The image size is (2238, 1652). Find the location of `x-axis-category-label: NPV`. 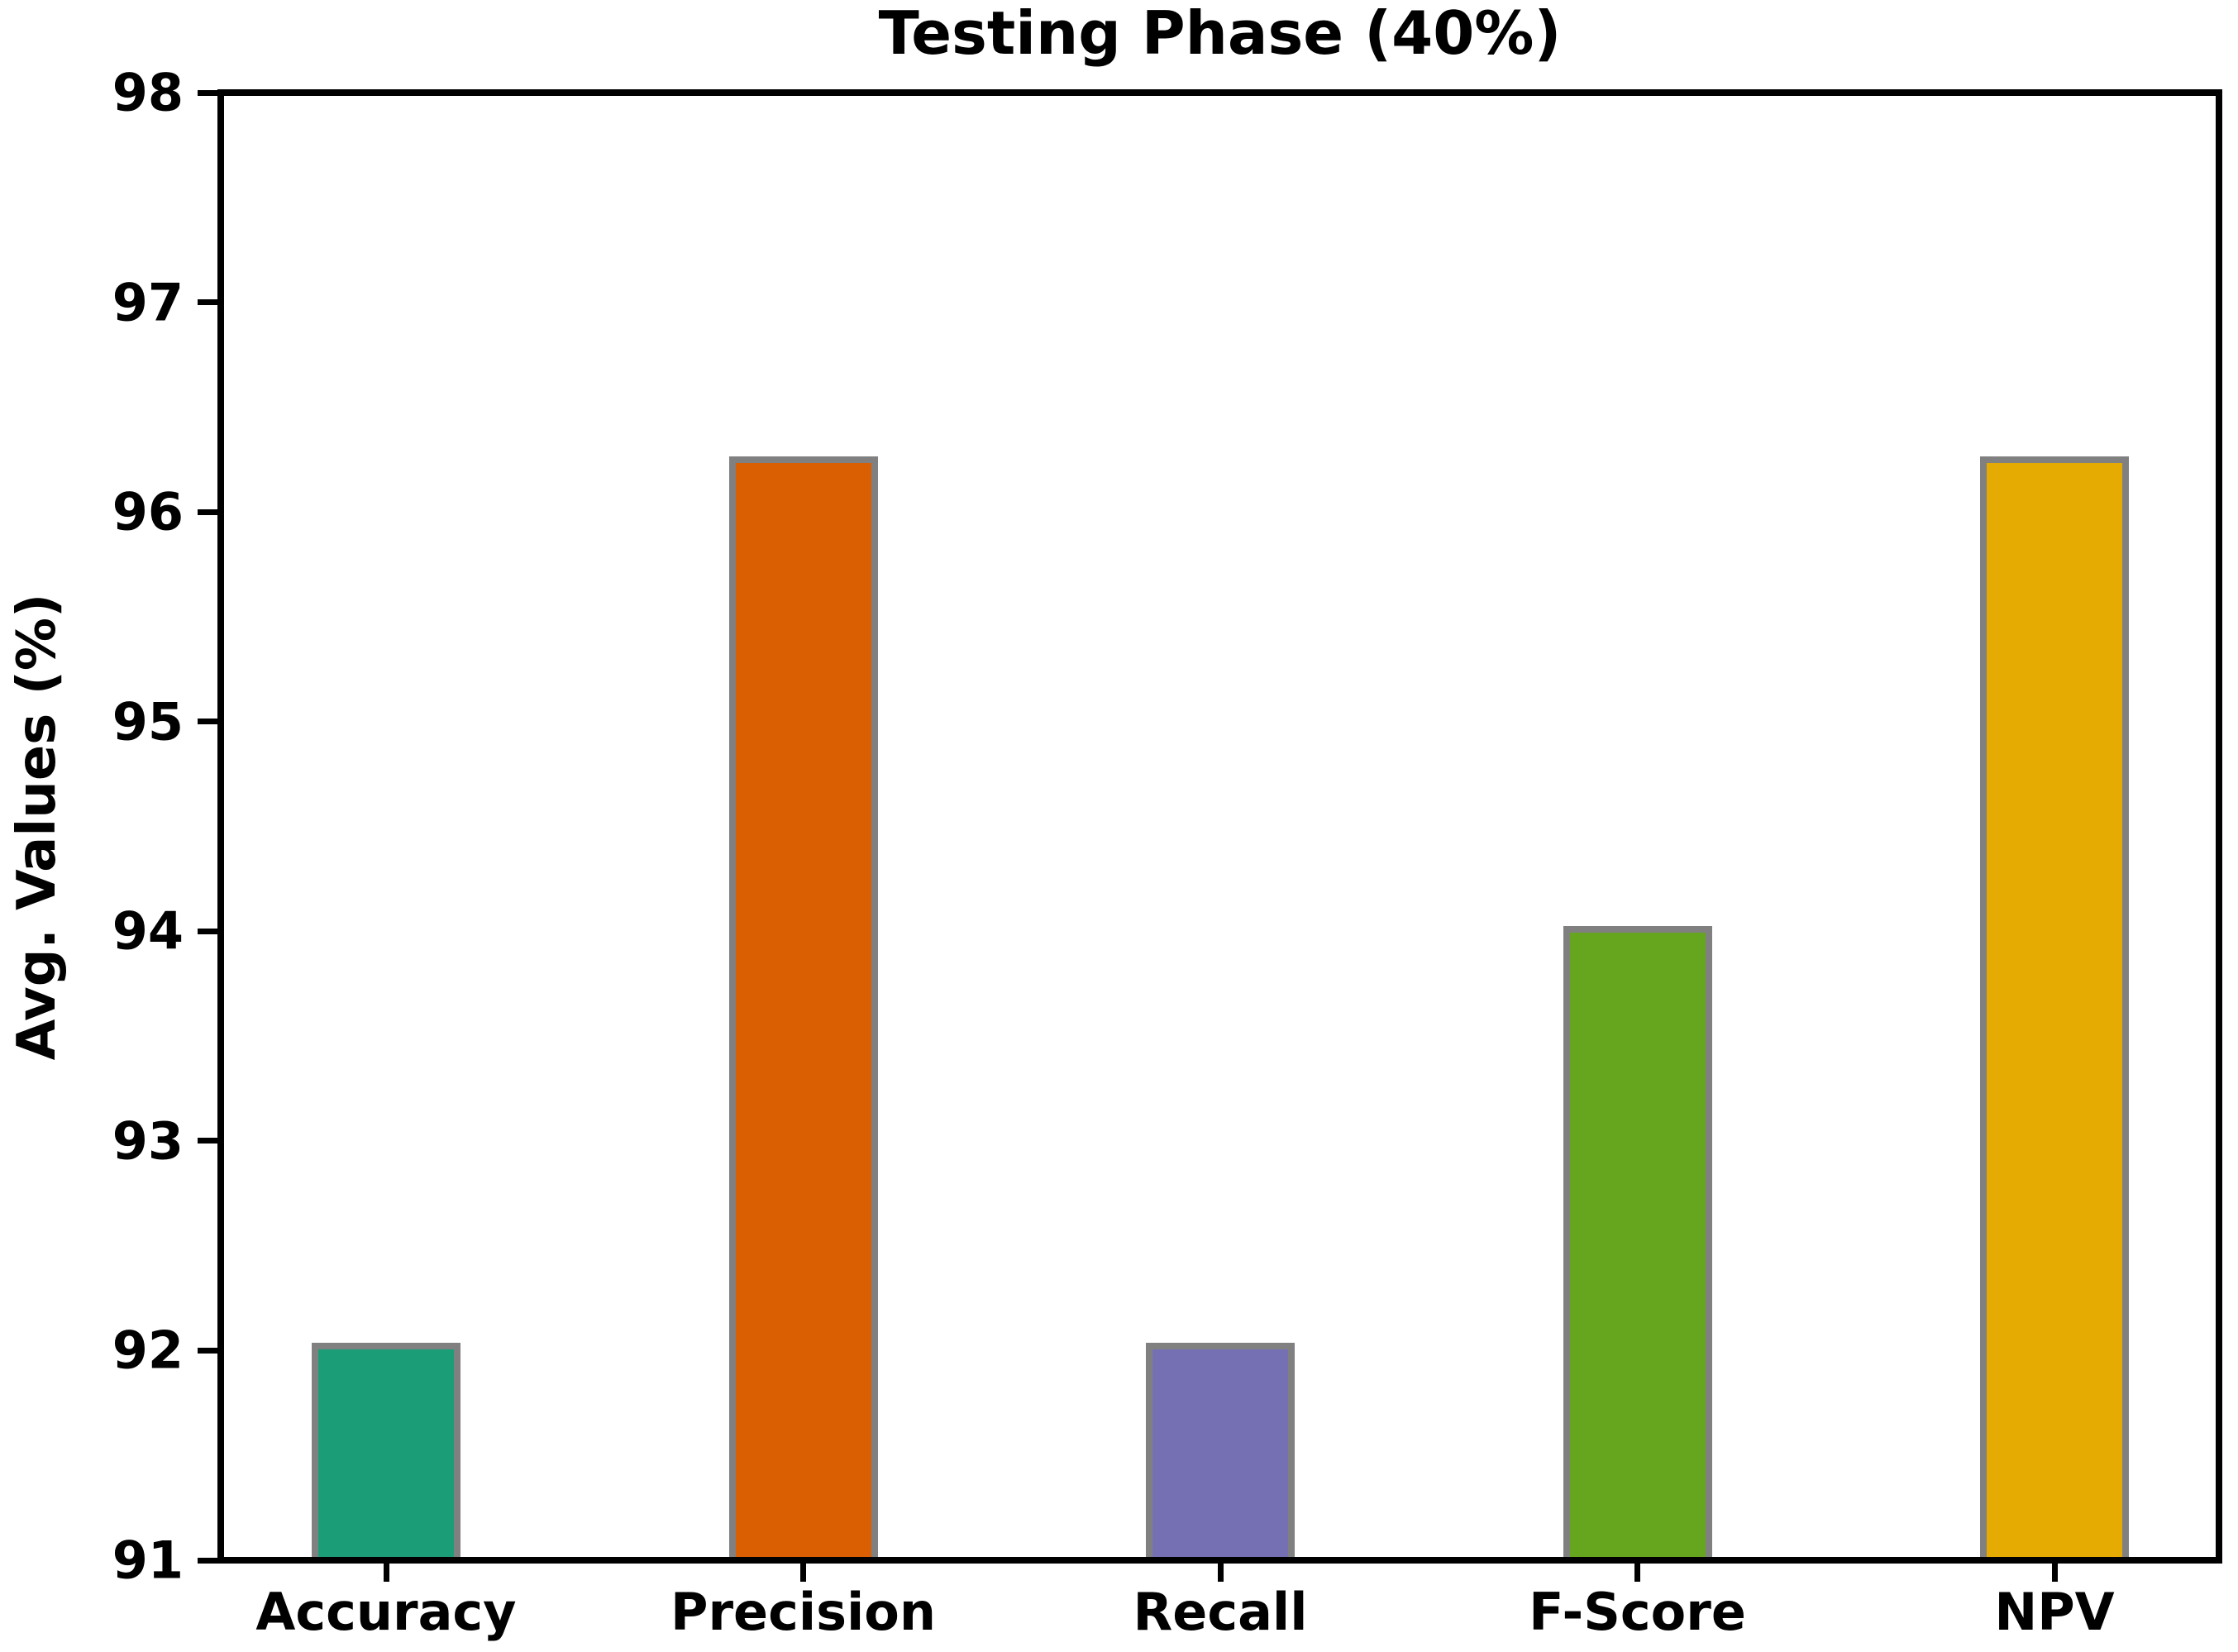

x-axis-category-label: NPV is located at coordinates (2054, 1612).